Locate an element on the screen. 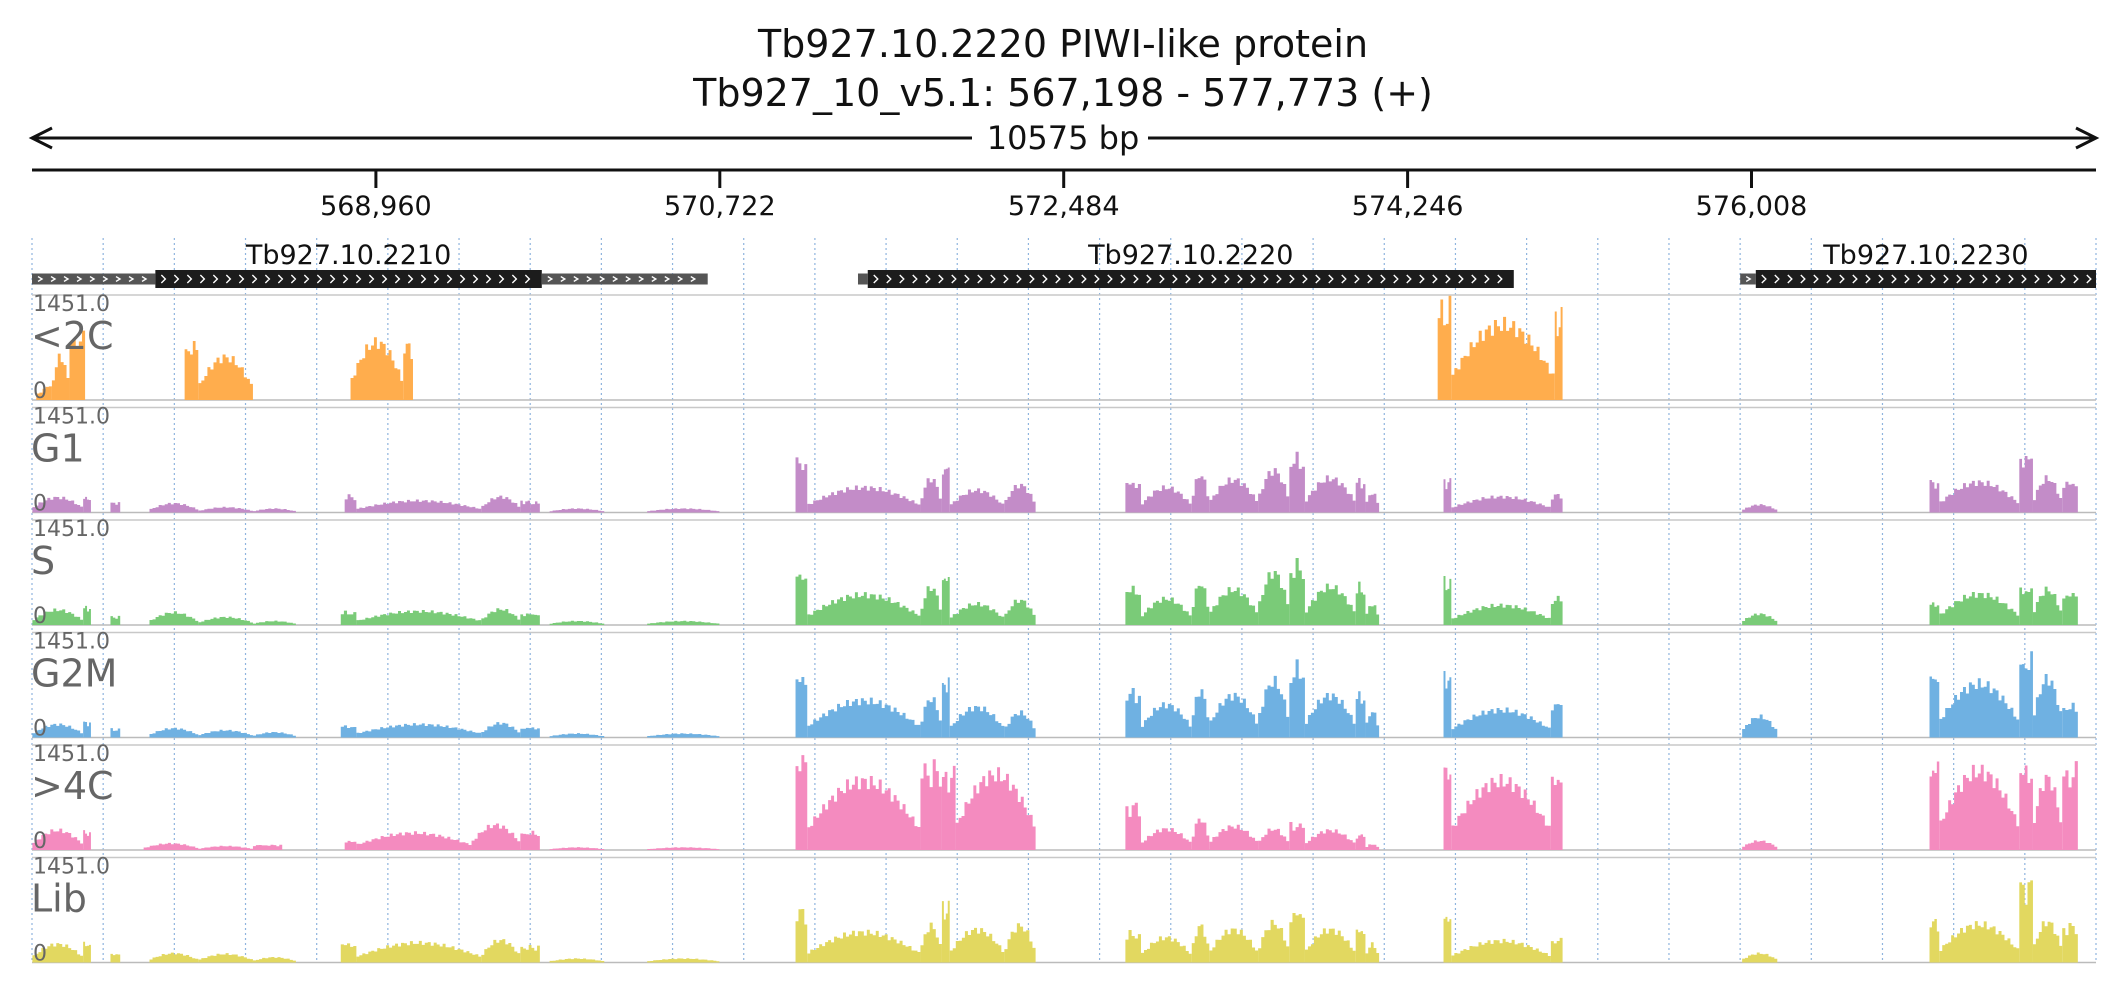 This screenshot has width=2126, height=1000. track-ymax-label: 1451.0 is located at coordinates (71, 754).